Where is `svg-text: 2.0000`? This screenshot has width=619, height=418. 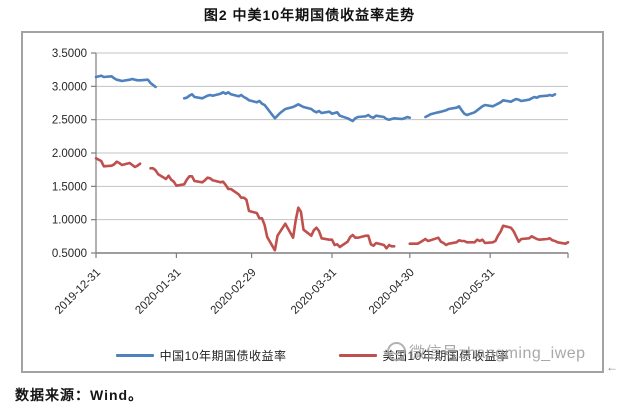 svg-text: 2.0000 is located at coordinates (69, 154).